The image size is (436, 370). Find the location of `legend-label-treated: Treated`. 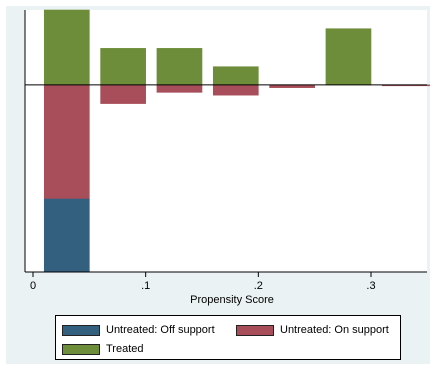

legend-label-treated: Treated is located at coordinates (125, 349).